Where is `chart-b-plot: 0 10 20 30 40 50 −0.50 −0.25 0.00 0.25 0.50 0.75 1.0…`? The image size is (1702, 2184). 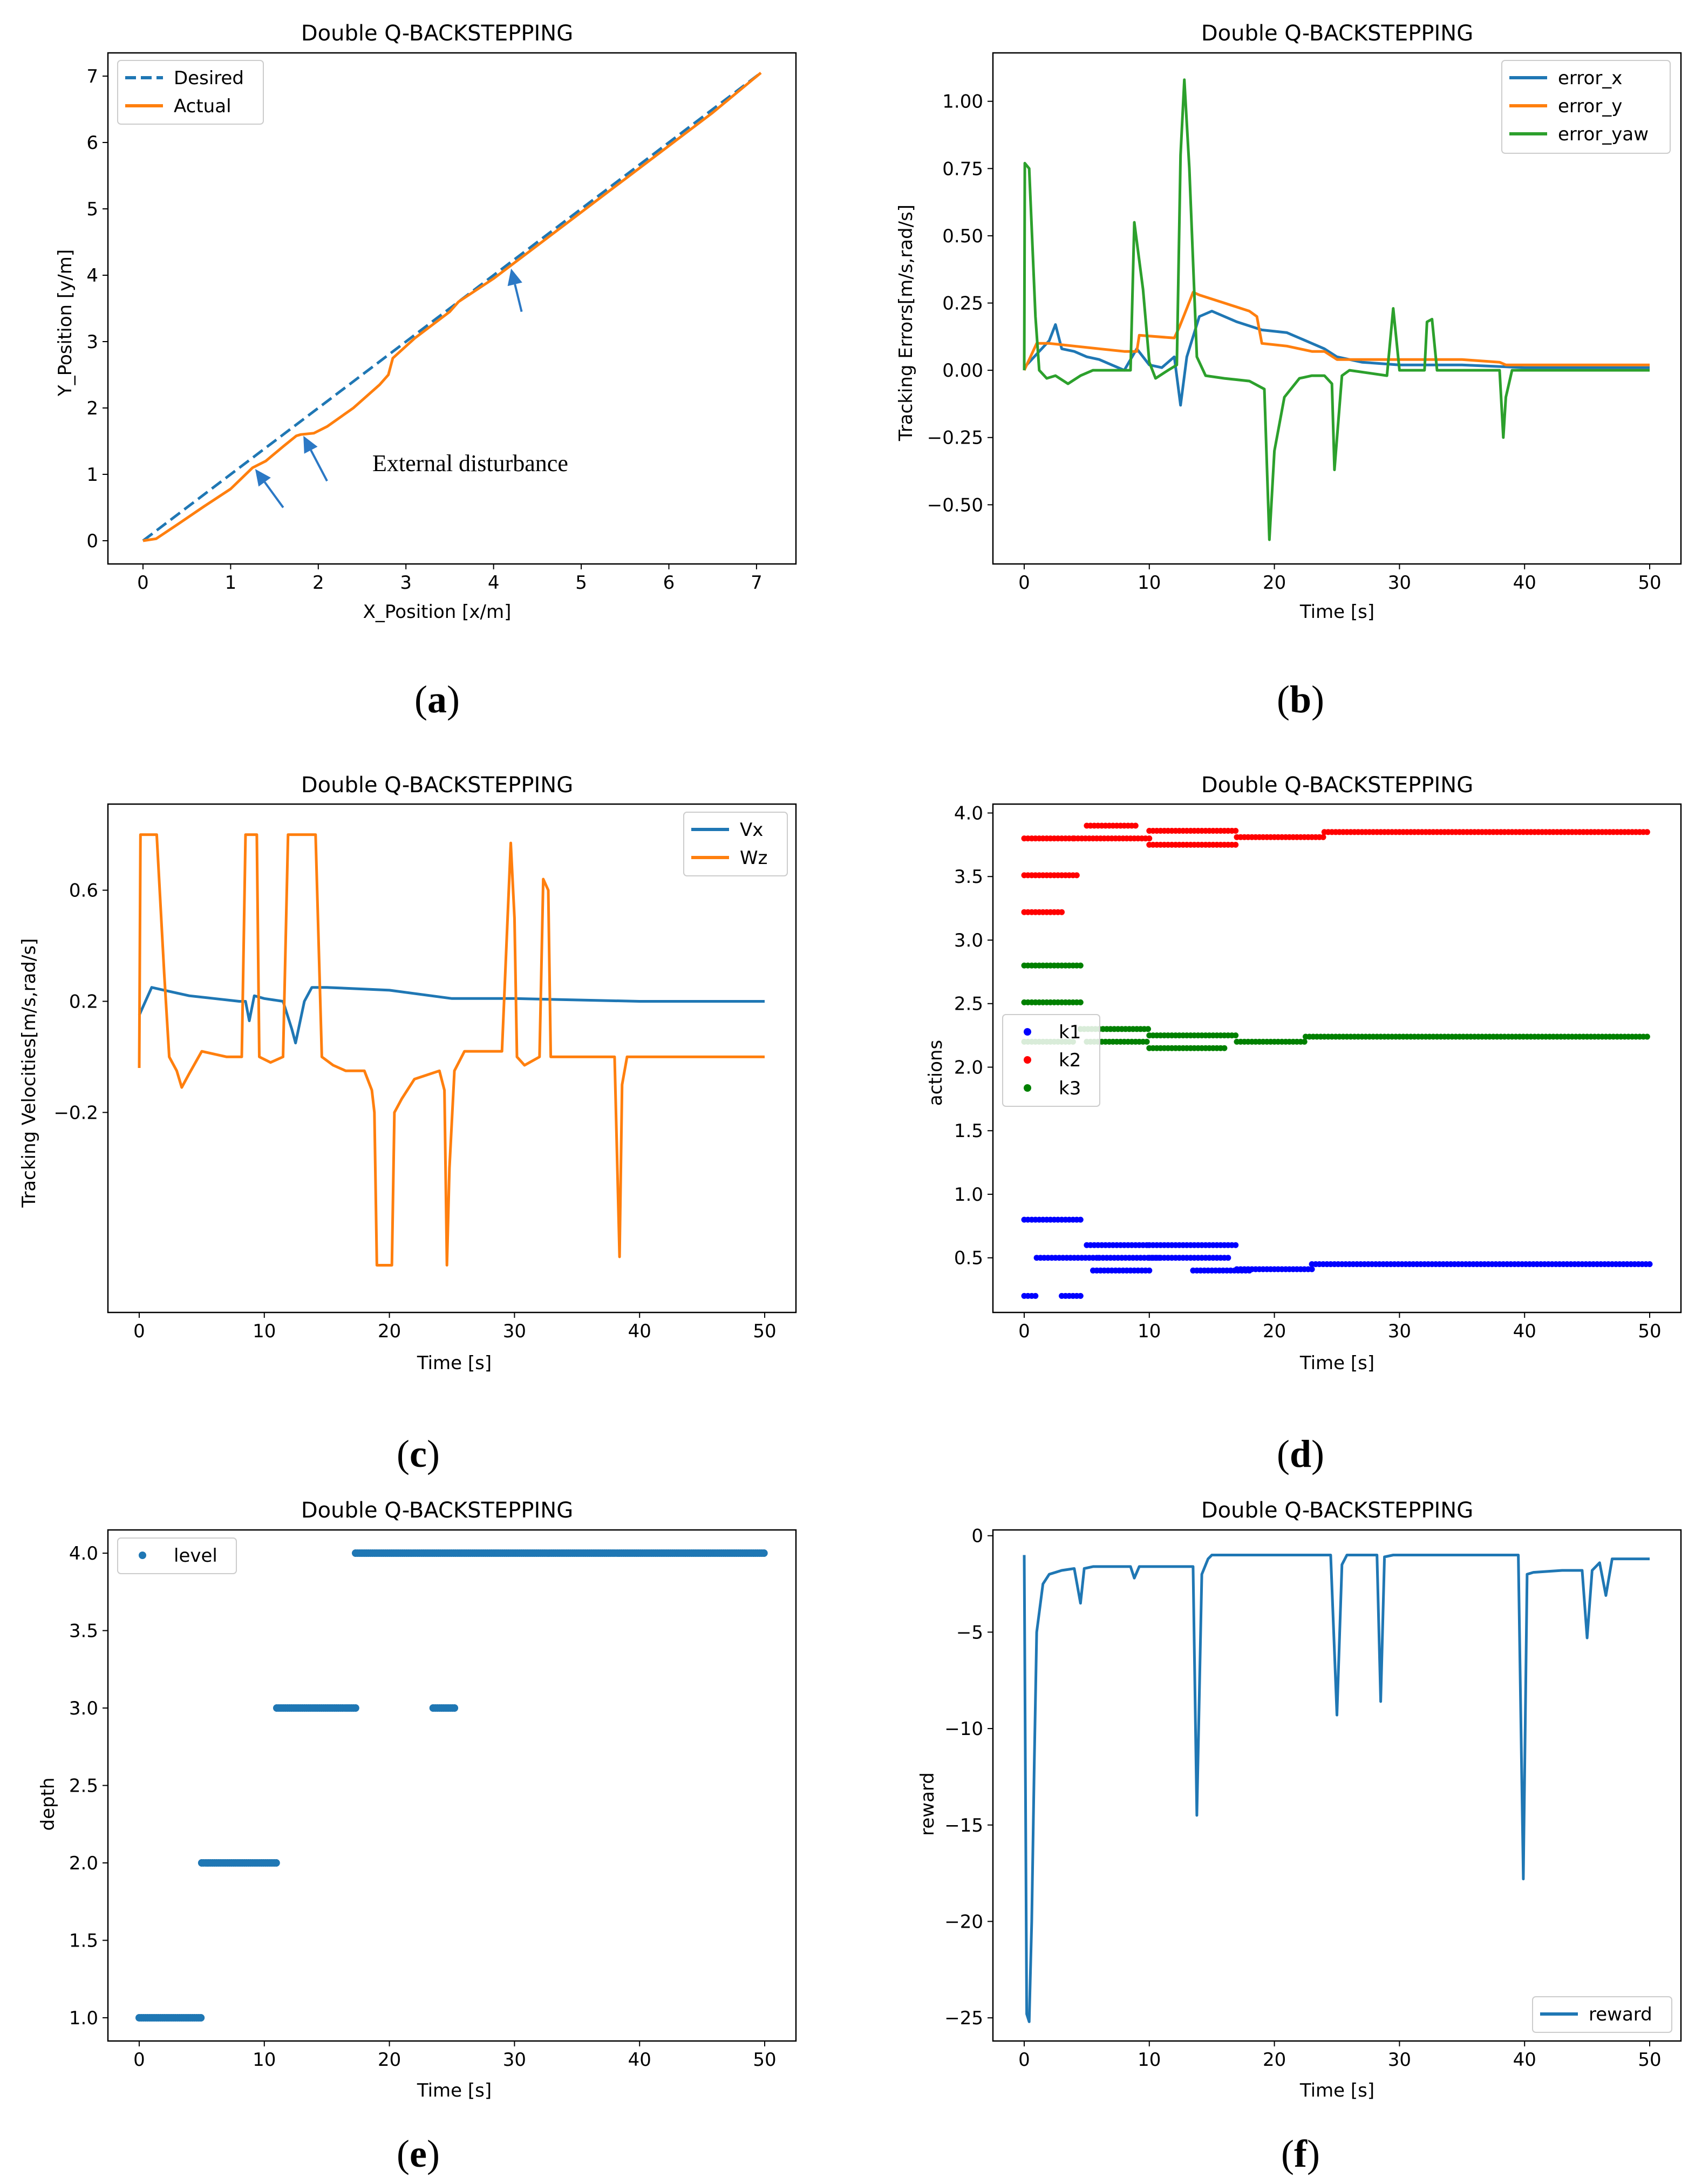 chart-b-plot: 0 10 20 30 40 50 −0.50 −0.25 0.00 0.25 0.50 0.75 1.0… is located at coordinates (1304, 323).